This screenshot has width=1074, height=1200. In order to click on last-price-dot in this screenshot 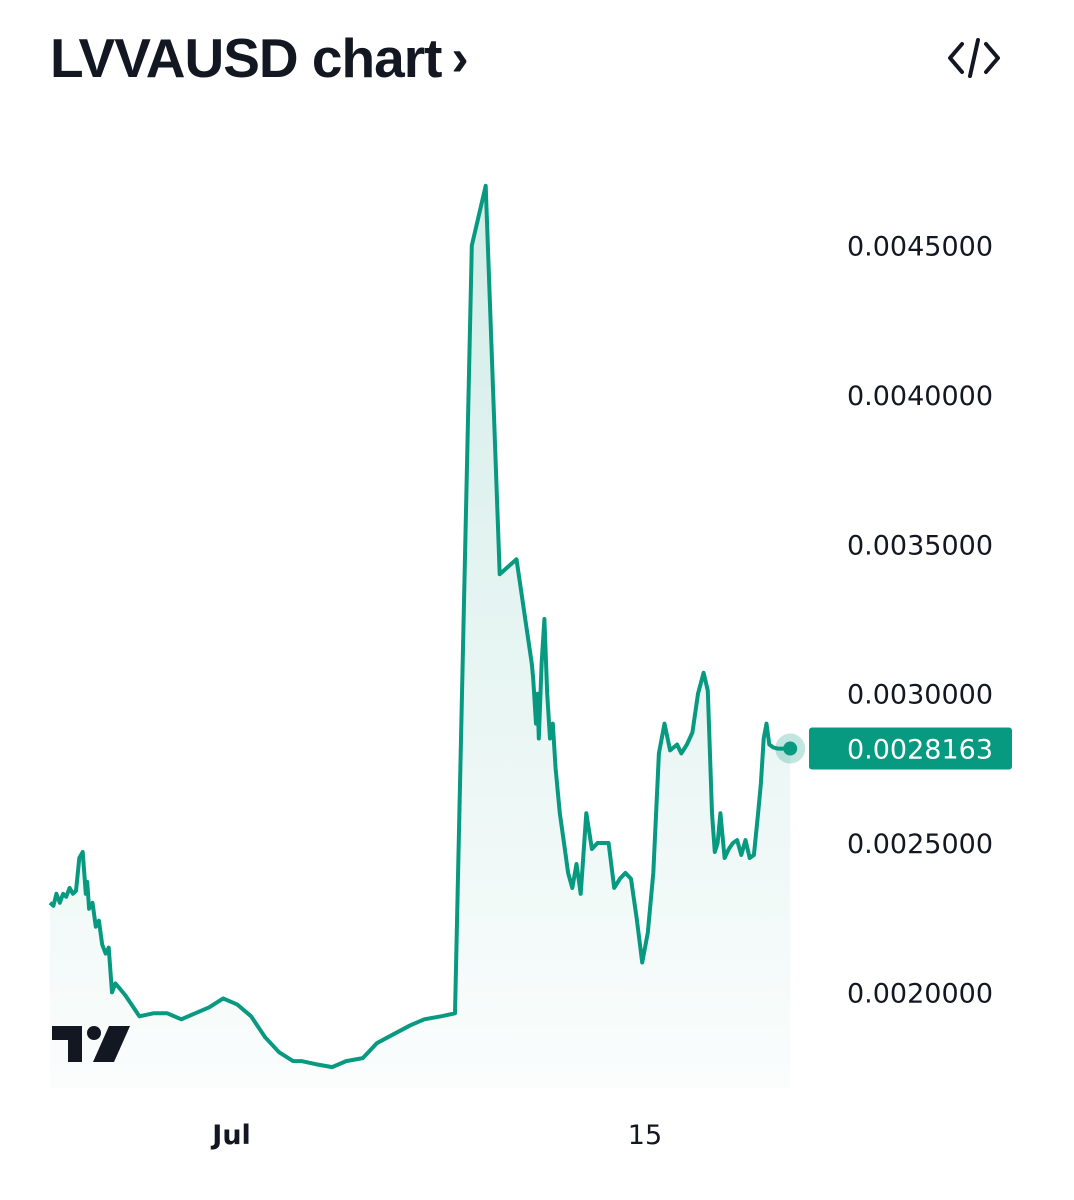, I will do `click(790, 748)`.